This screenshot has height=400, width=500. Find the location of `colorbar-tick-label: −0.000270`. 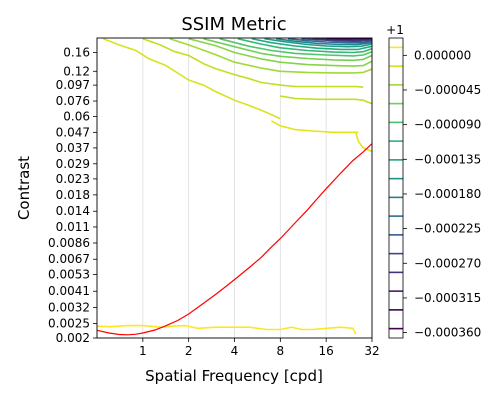

colorbar-tick-label: −0.000270 is located at coordinates (447, 263).